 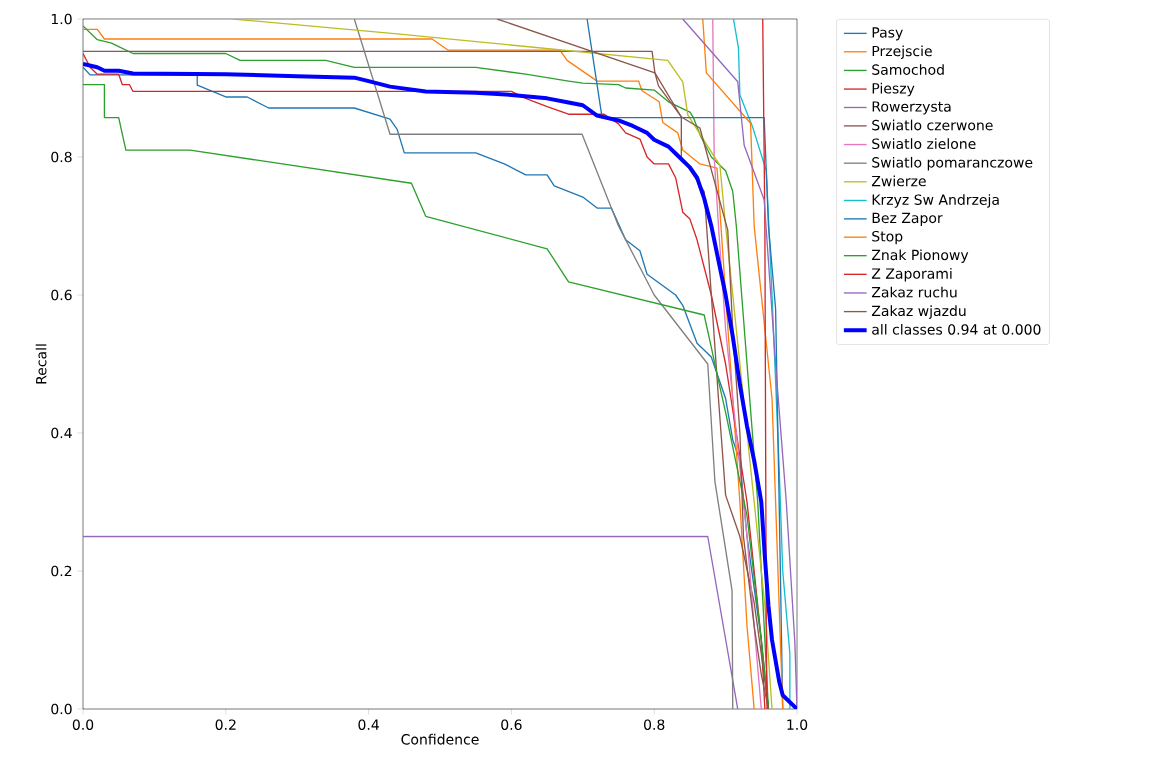 I want to click on x-tick-label: 0.2, so click(x=225, y=724).